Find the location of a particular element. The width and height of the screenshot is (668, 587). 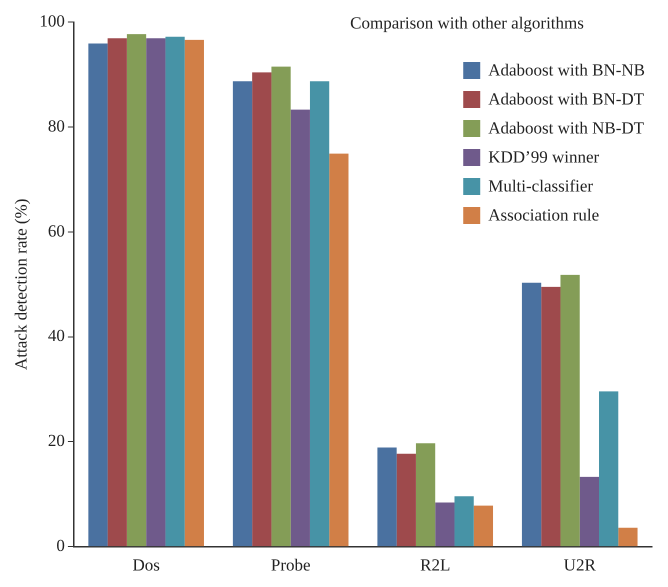

legend-label: Adaboost with BN-NB is located at coordinates (567, 70).